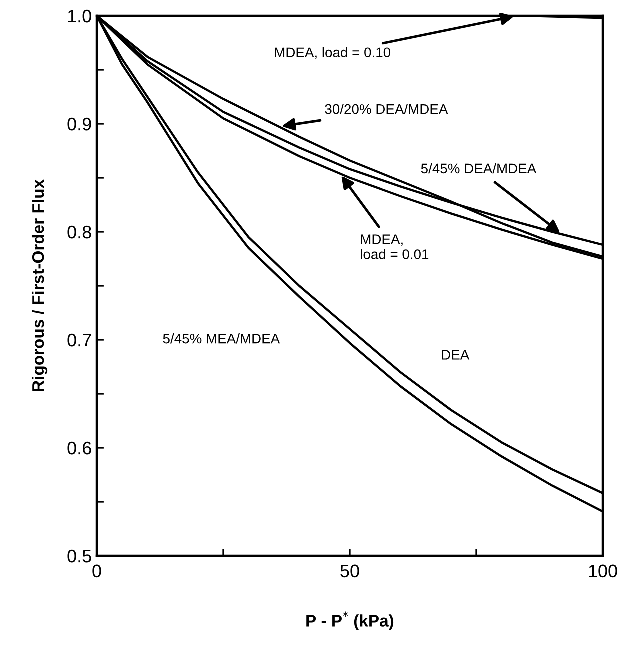 The width and height of the screenshot is (621, 649). I want to click on y-tick-label: 1.0, so click(80, 16).